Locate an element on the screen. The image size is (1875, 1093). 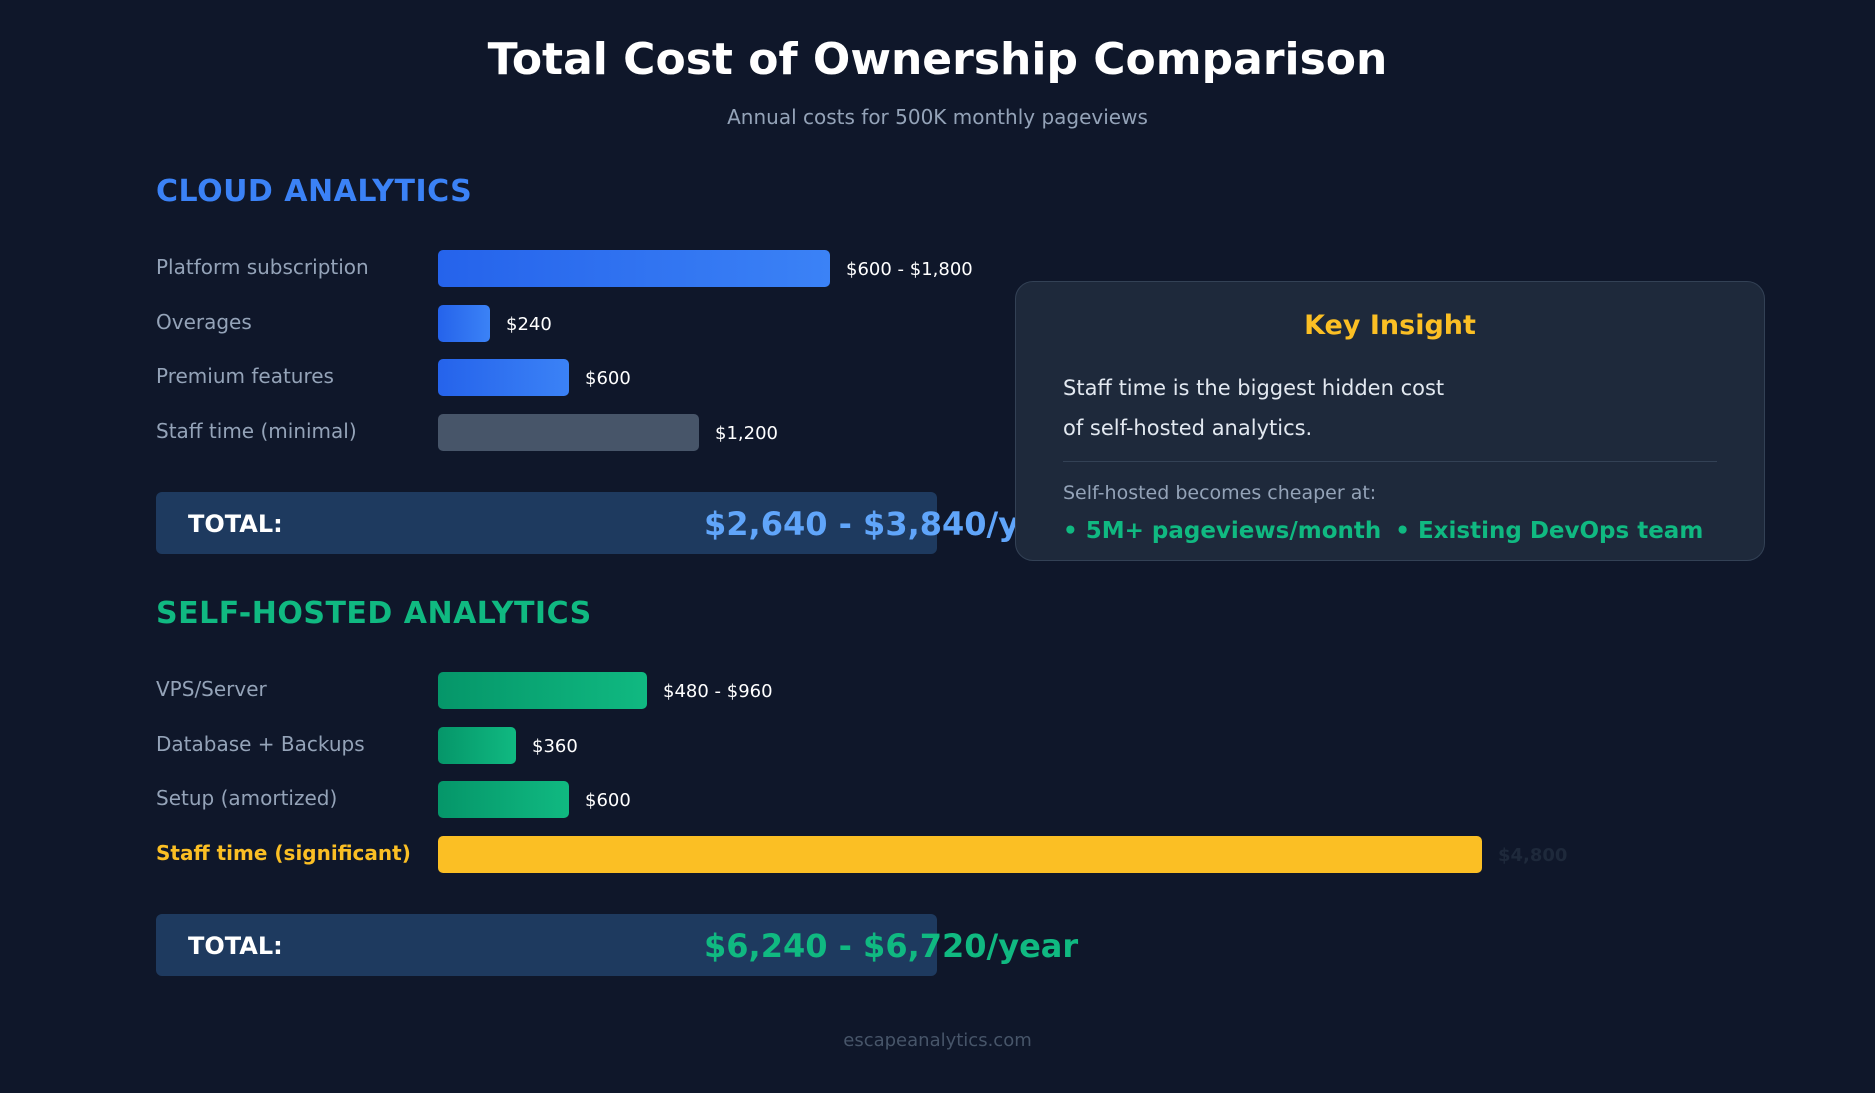
self-hosted-bar-vps-server is located at coordinates (542, 690).